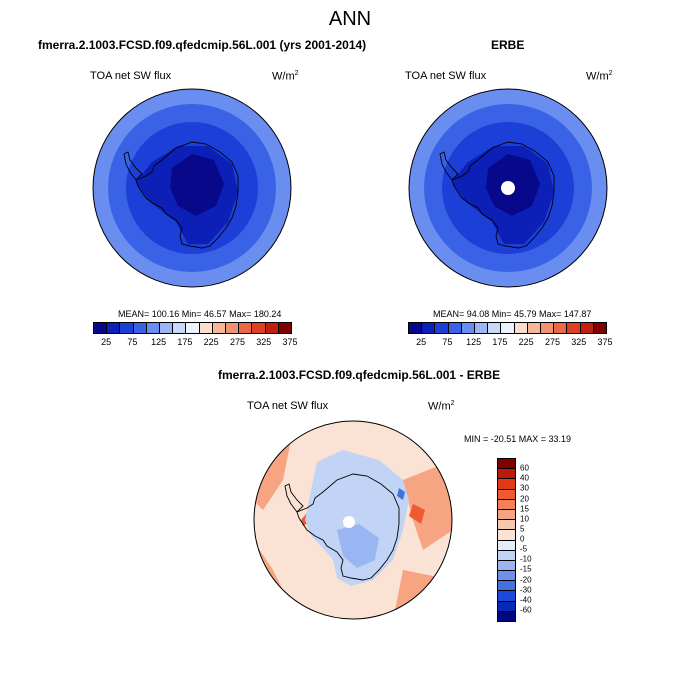 The width and height of the screenshot is (700, 700). What do you see at coordinates (285, 76) in the screenshot?
I see `panel-1-units-label: W/m2` at bounding box center [285, 76].